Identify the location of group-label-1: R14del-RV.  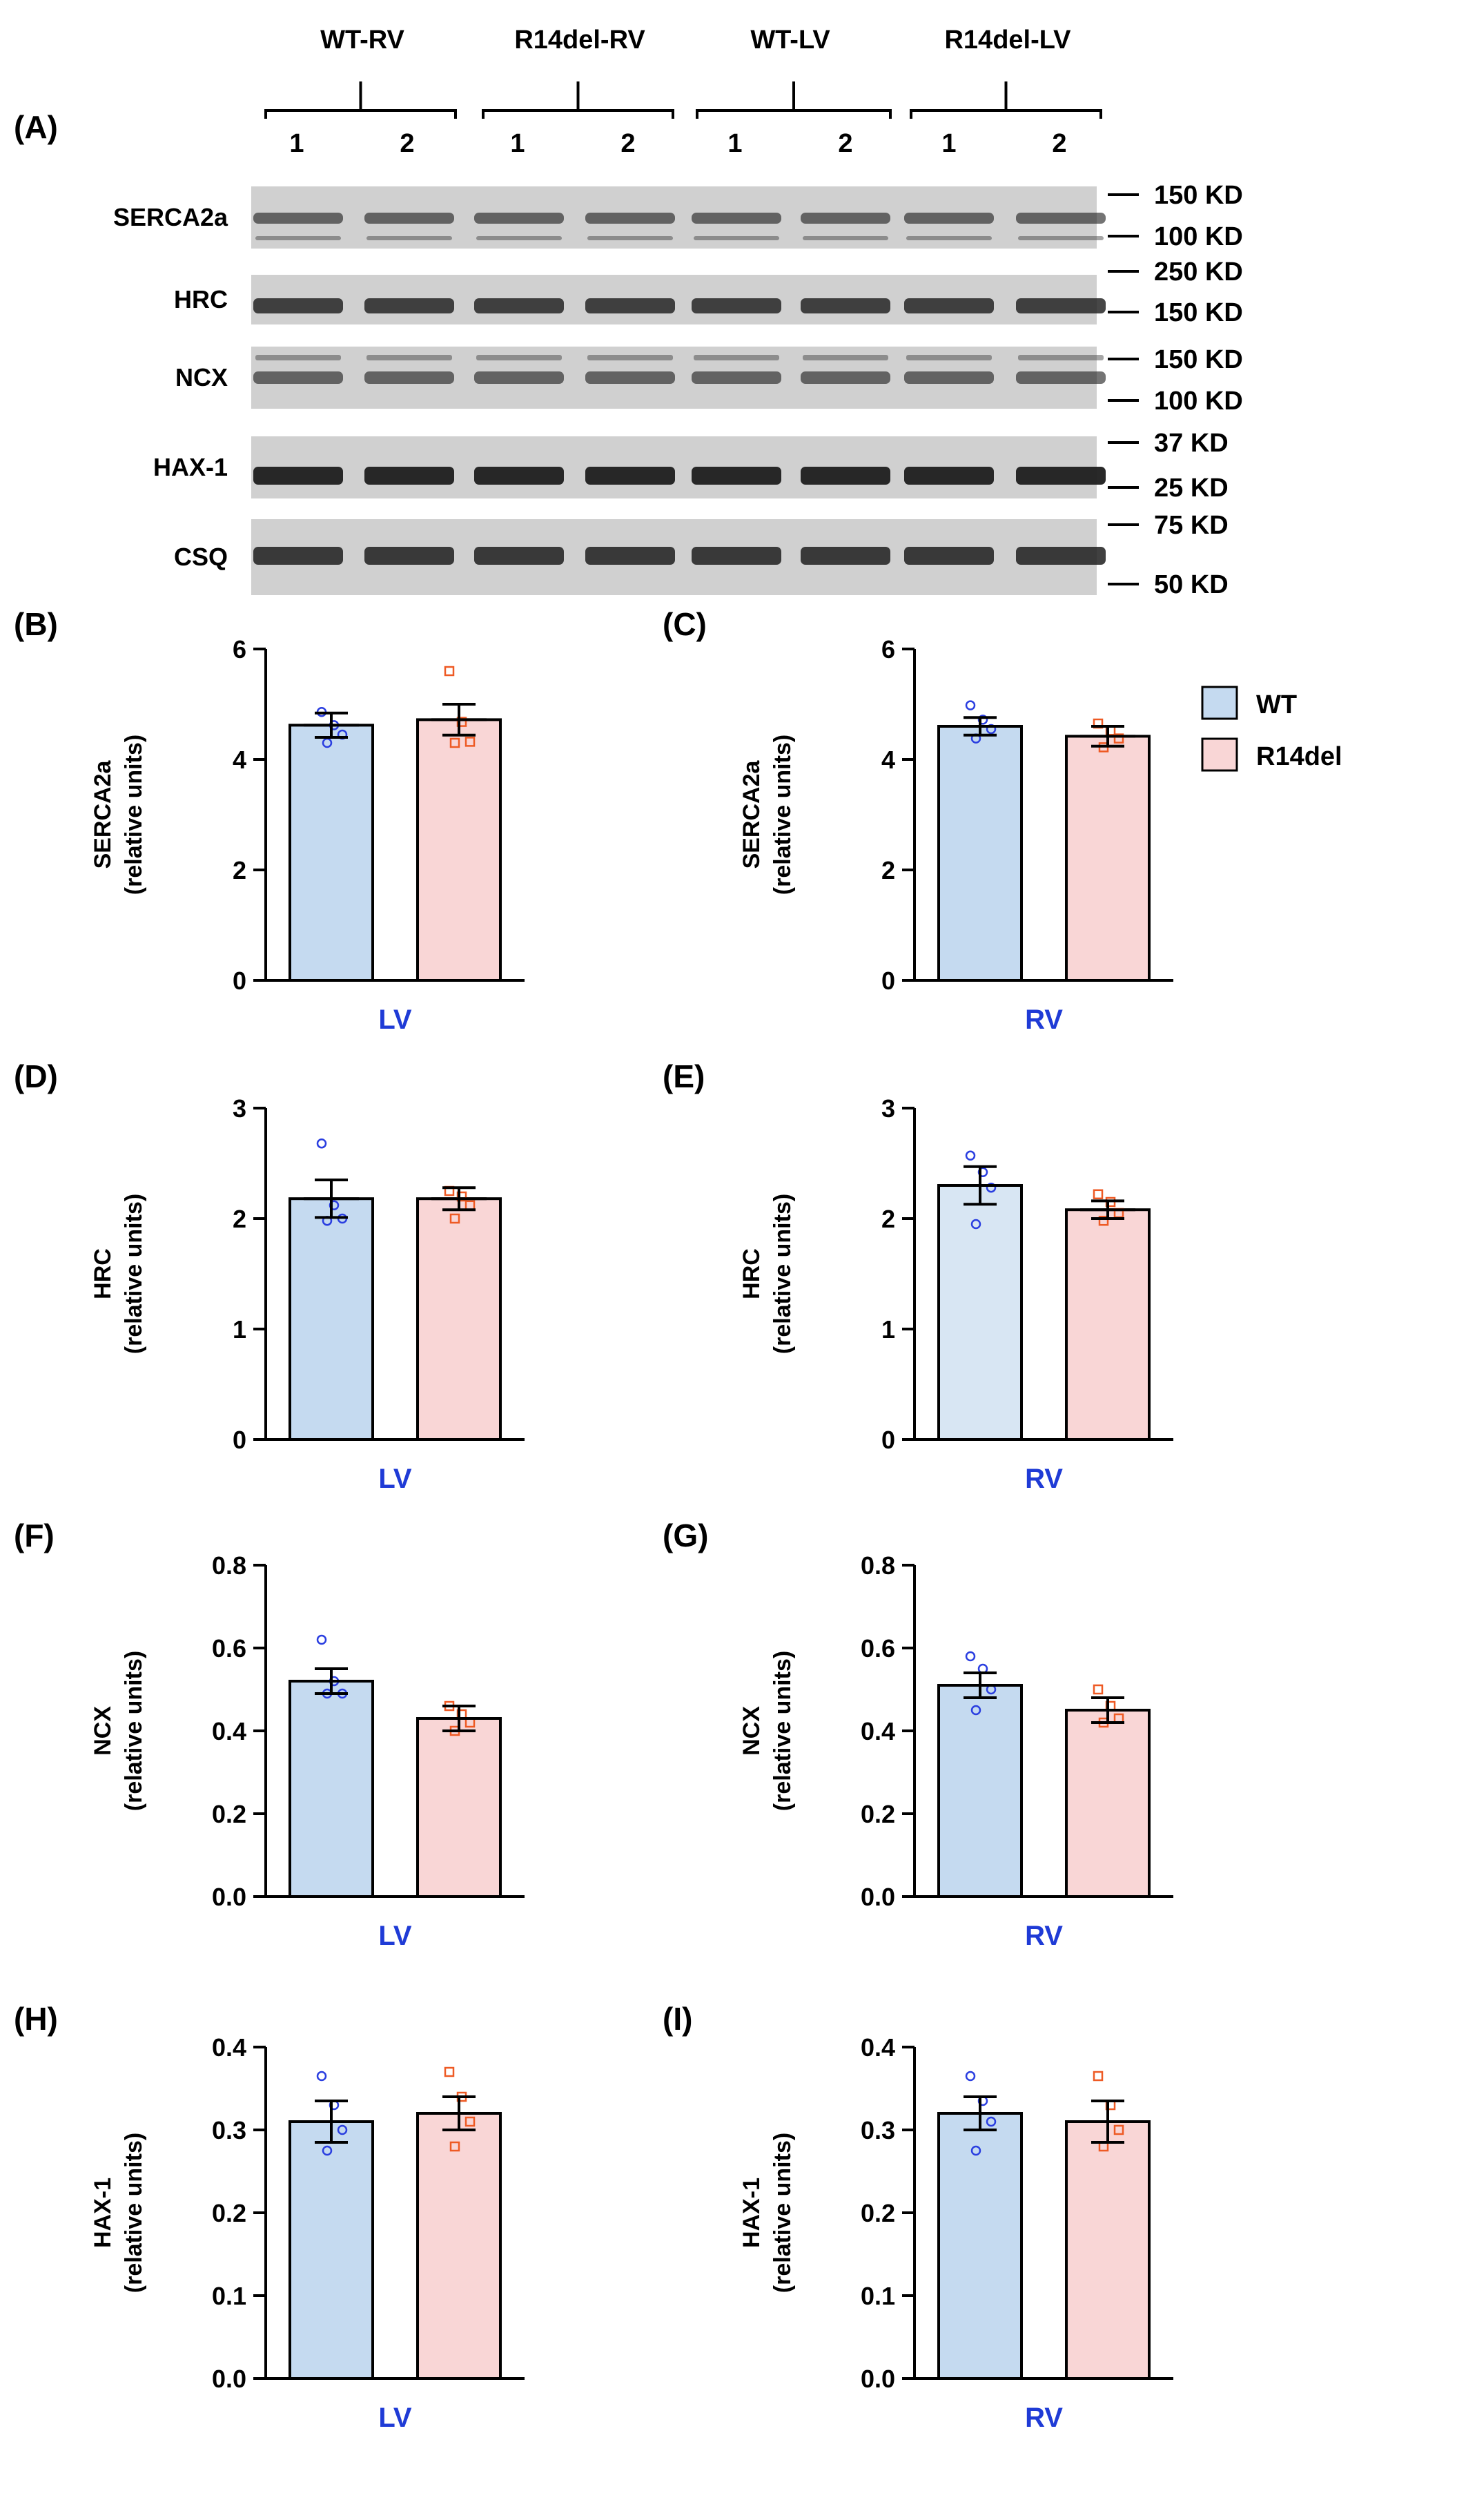
(579, 40).